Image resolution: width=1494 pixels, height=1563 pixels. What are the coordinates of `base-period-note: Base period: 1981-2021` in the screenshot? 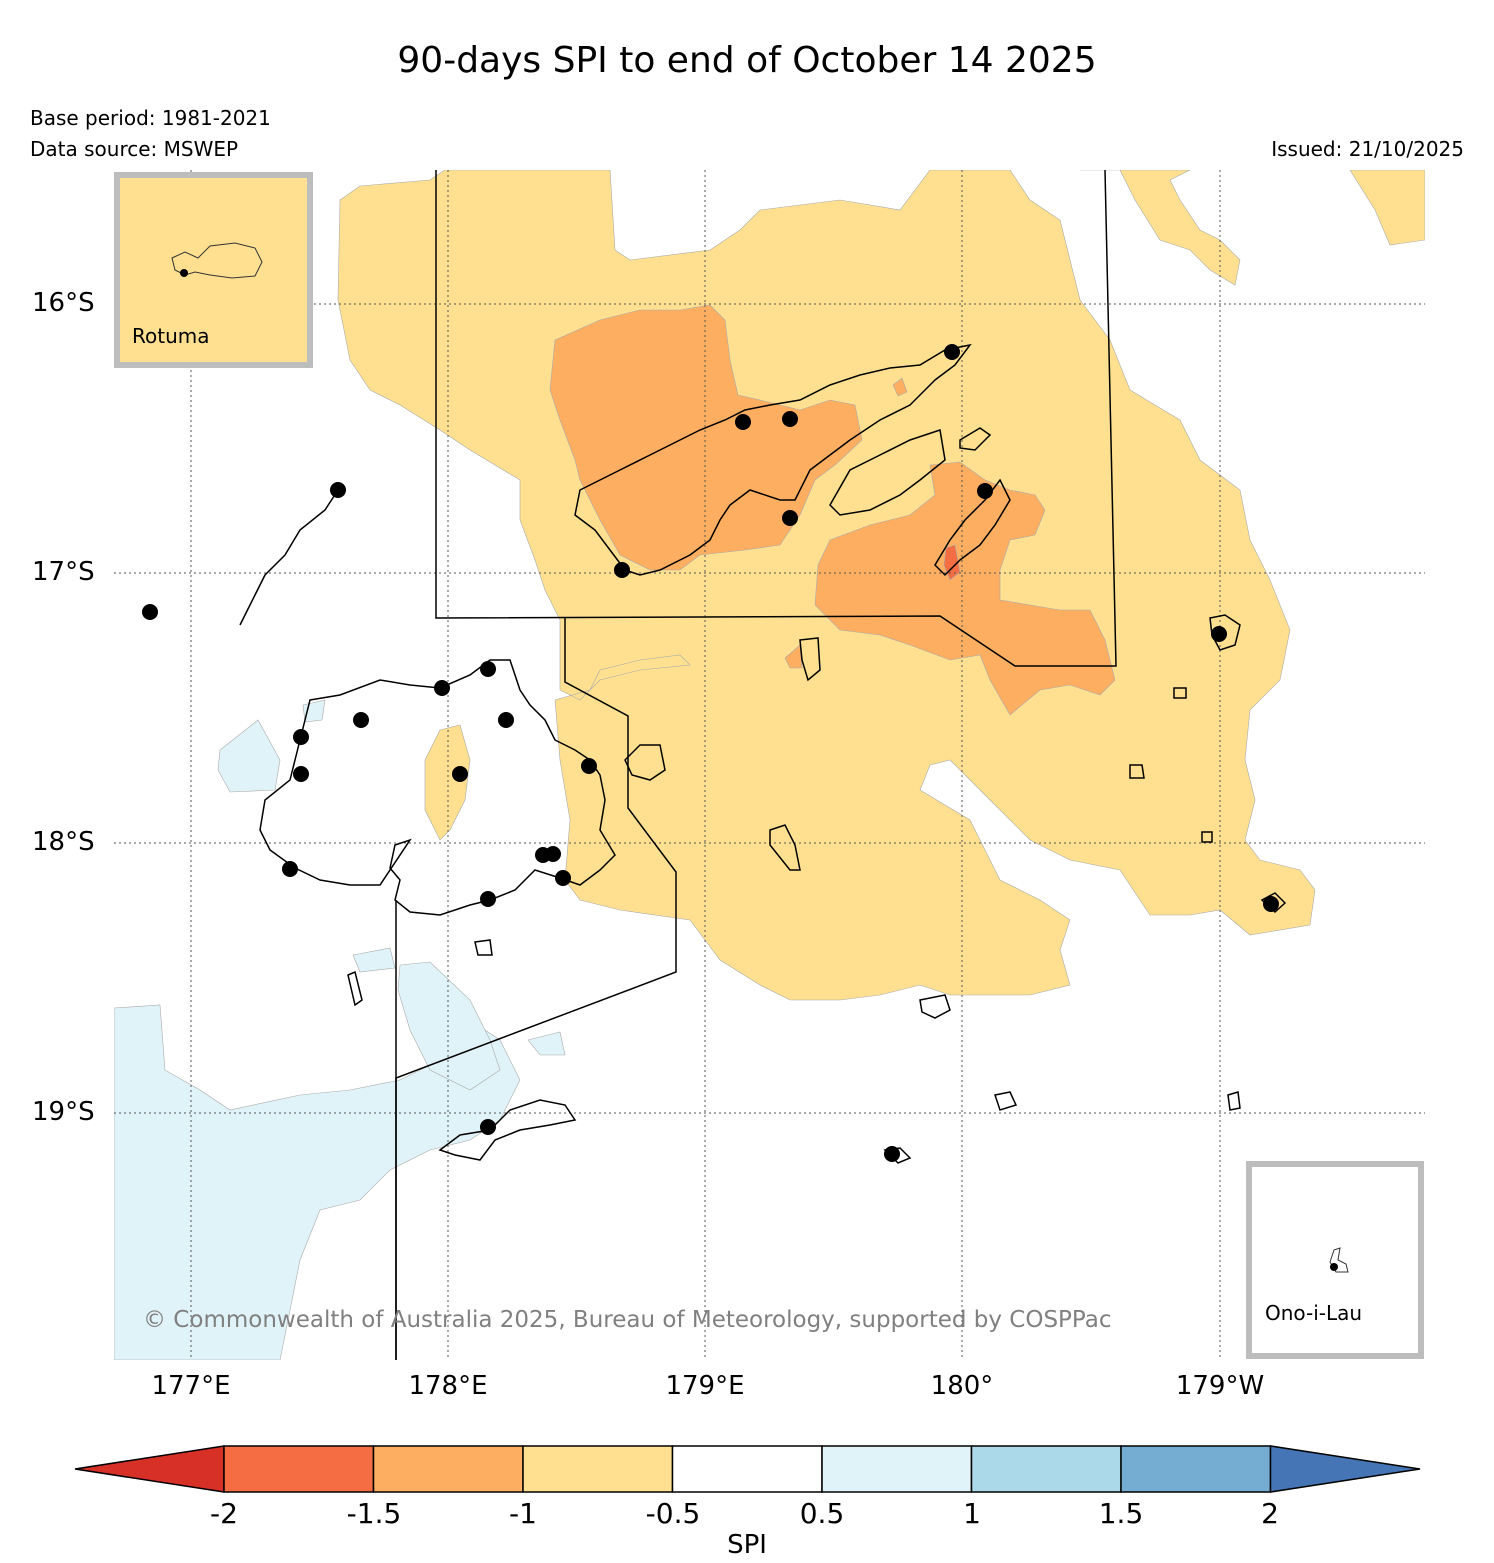 It's located at (150, 118).